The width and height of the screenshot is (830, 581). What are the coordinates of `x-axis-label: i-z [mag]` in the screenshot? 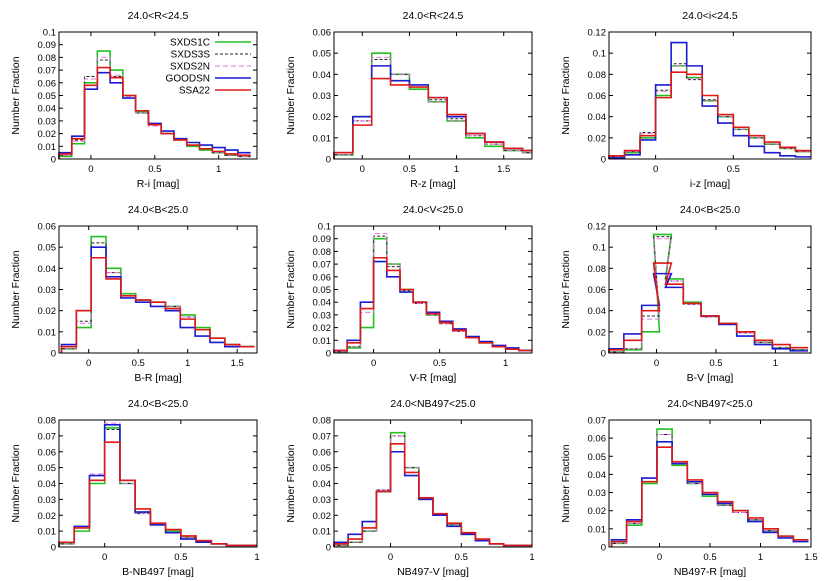 It's located at (710, 184).